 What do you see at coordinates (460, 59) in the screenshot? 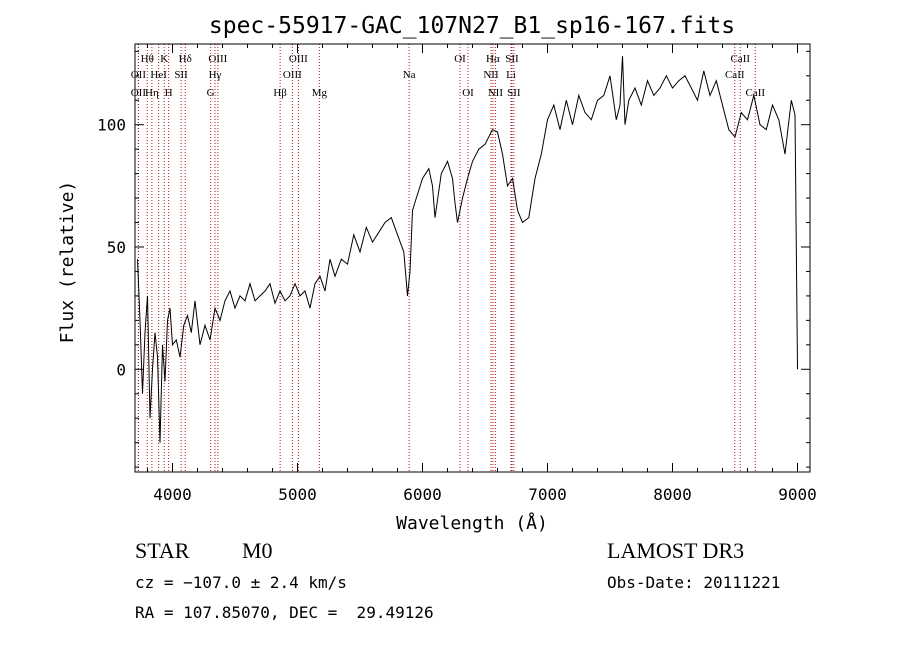
I see `marker-label-17: OI` at bounding box center [460, 59].